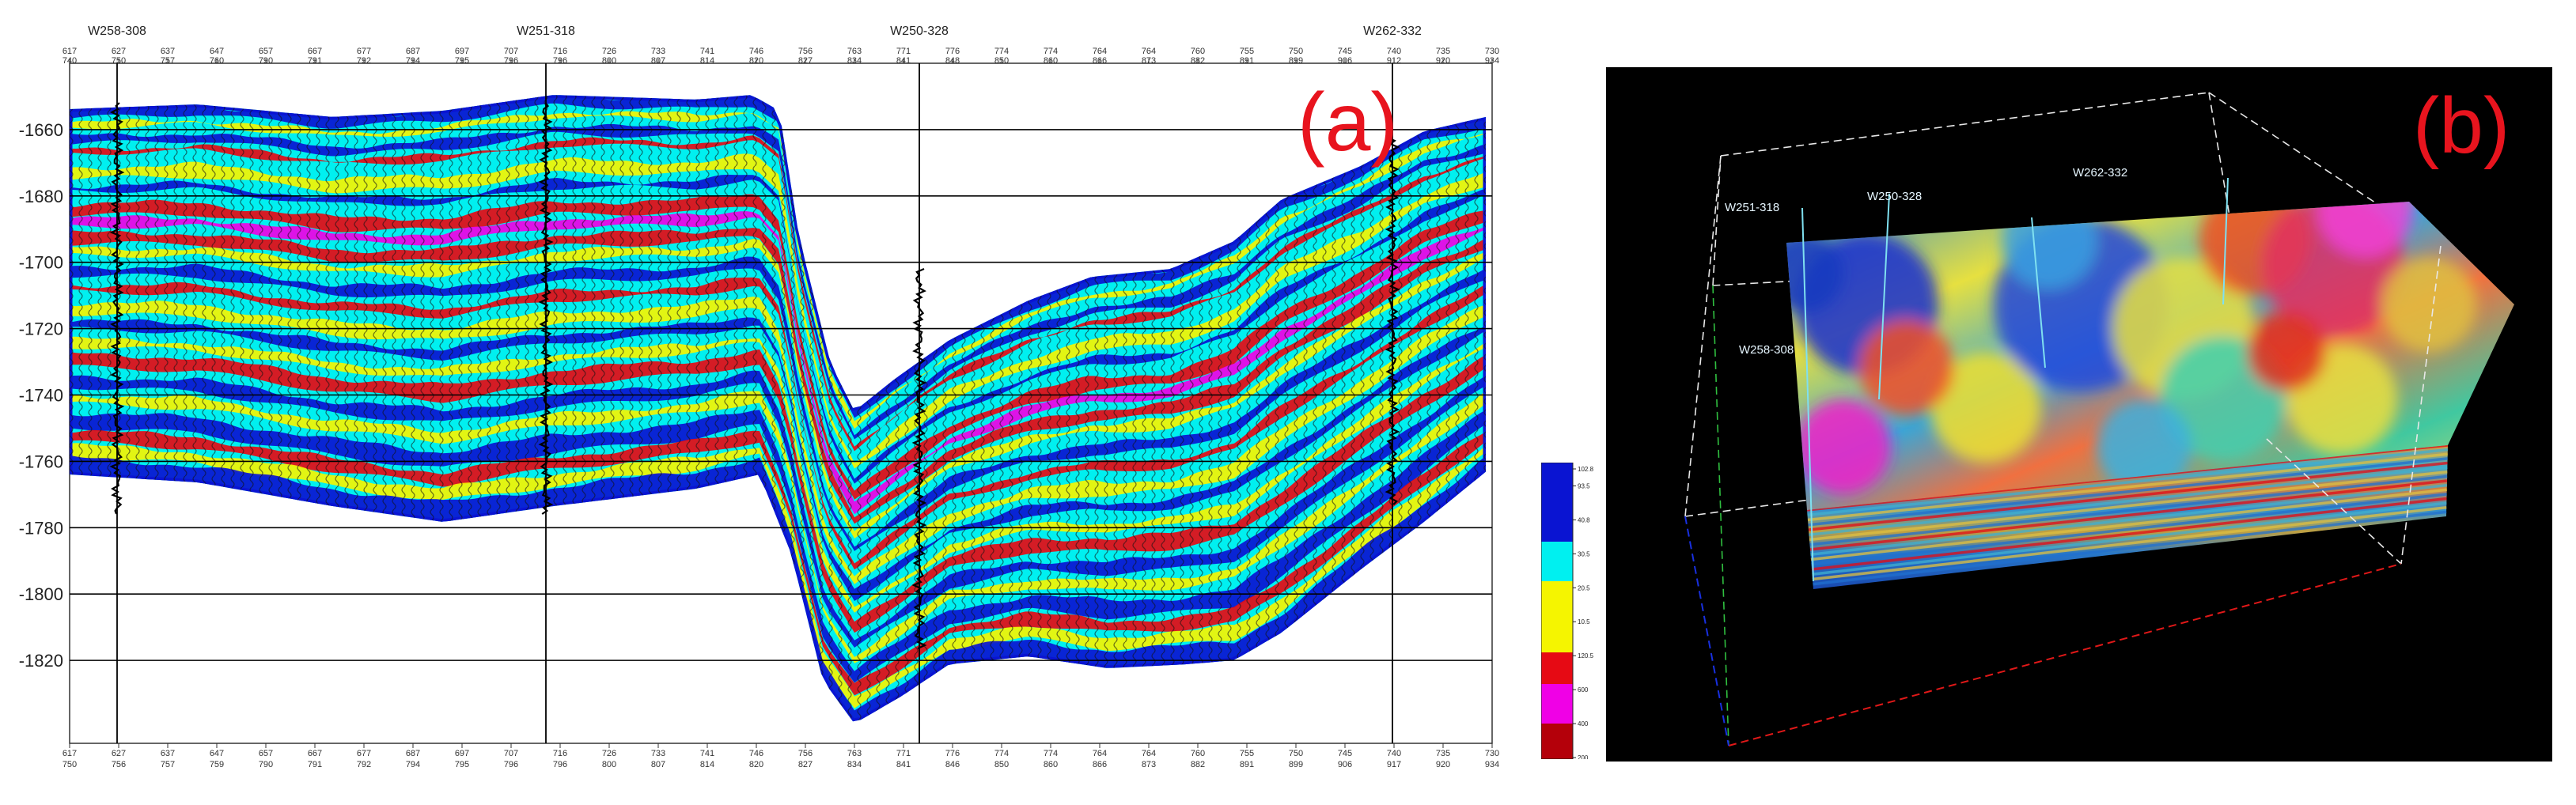 The image size is (2576, 805). I want to click on bottom-tick-label: 917, so click(1394, 764).